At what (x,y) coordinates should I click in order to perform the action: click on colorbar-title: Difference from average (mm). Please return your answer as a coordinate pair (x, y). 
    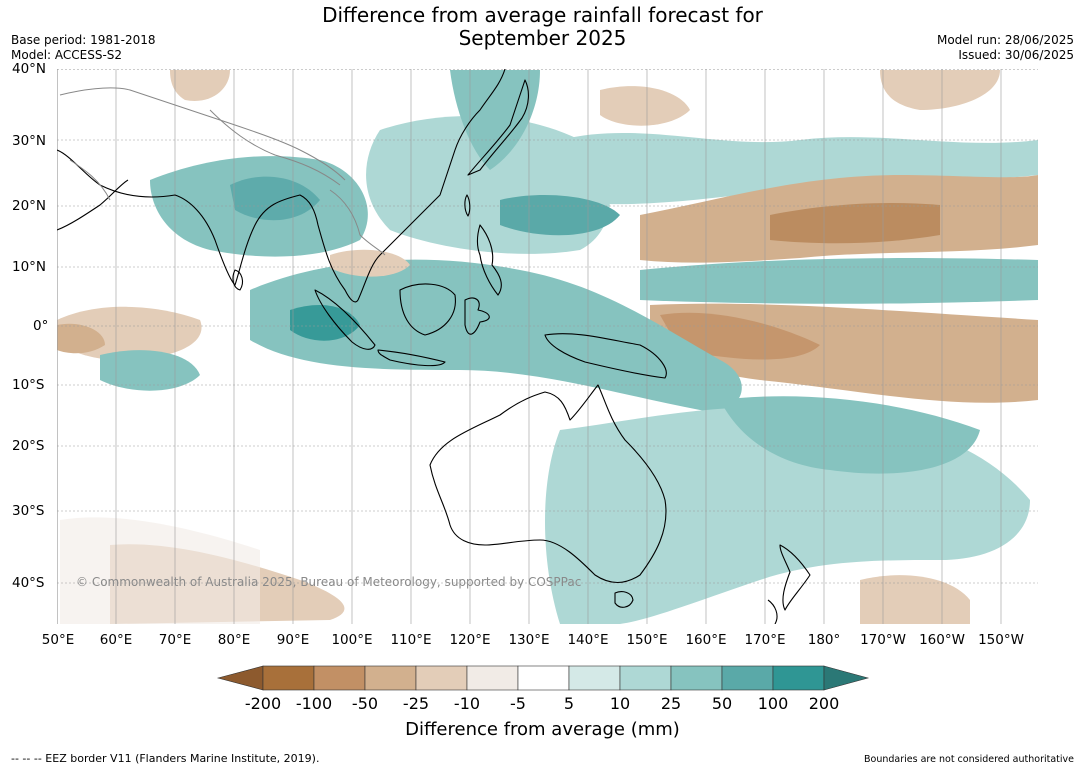
    Looking at the image, I should click on (542, 729).